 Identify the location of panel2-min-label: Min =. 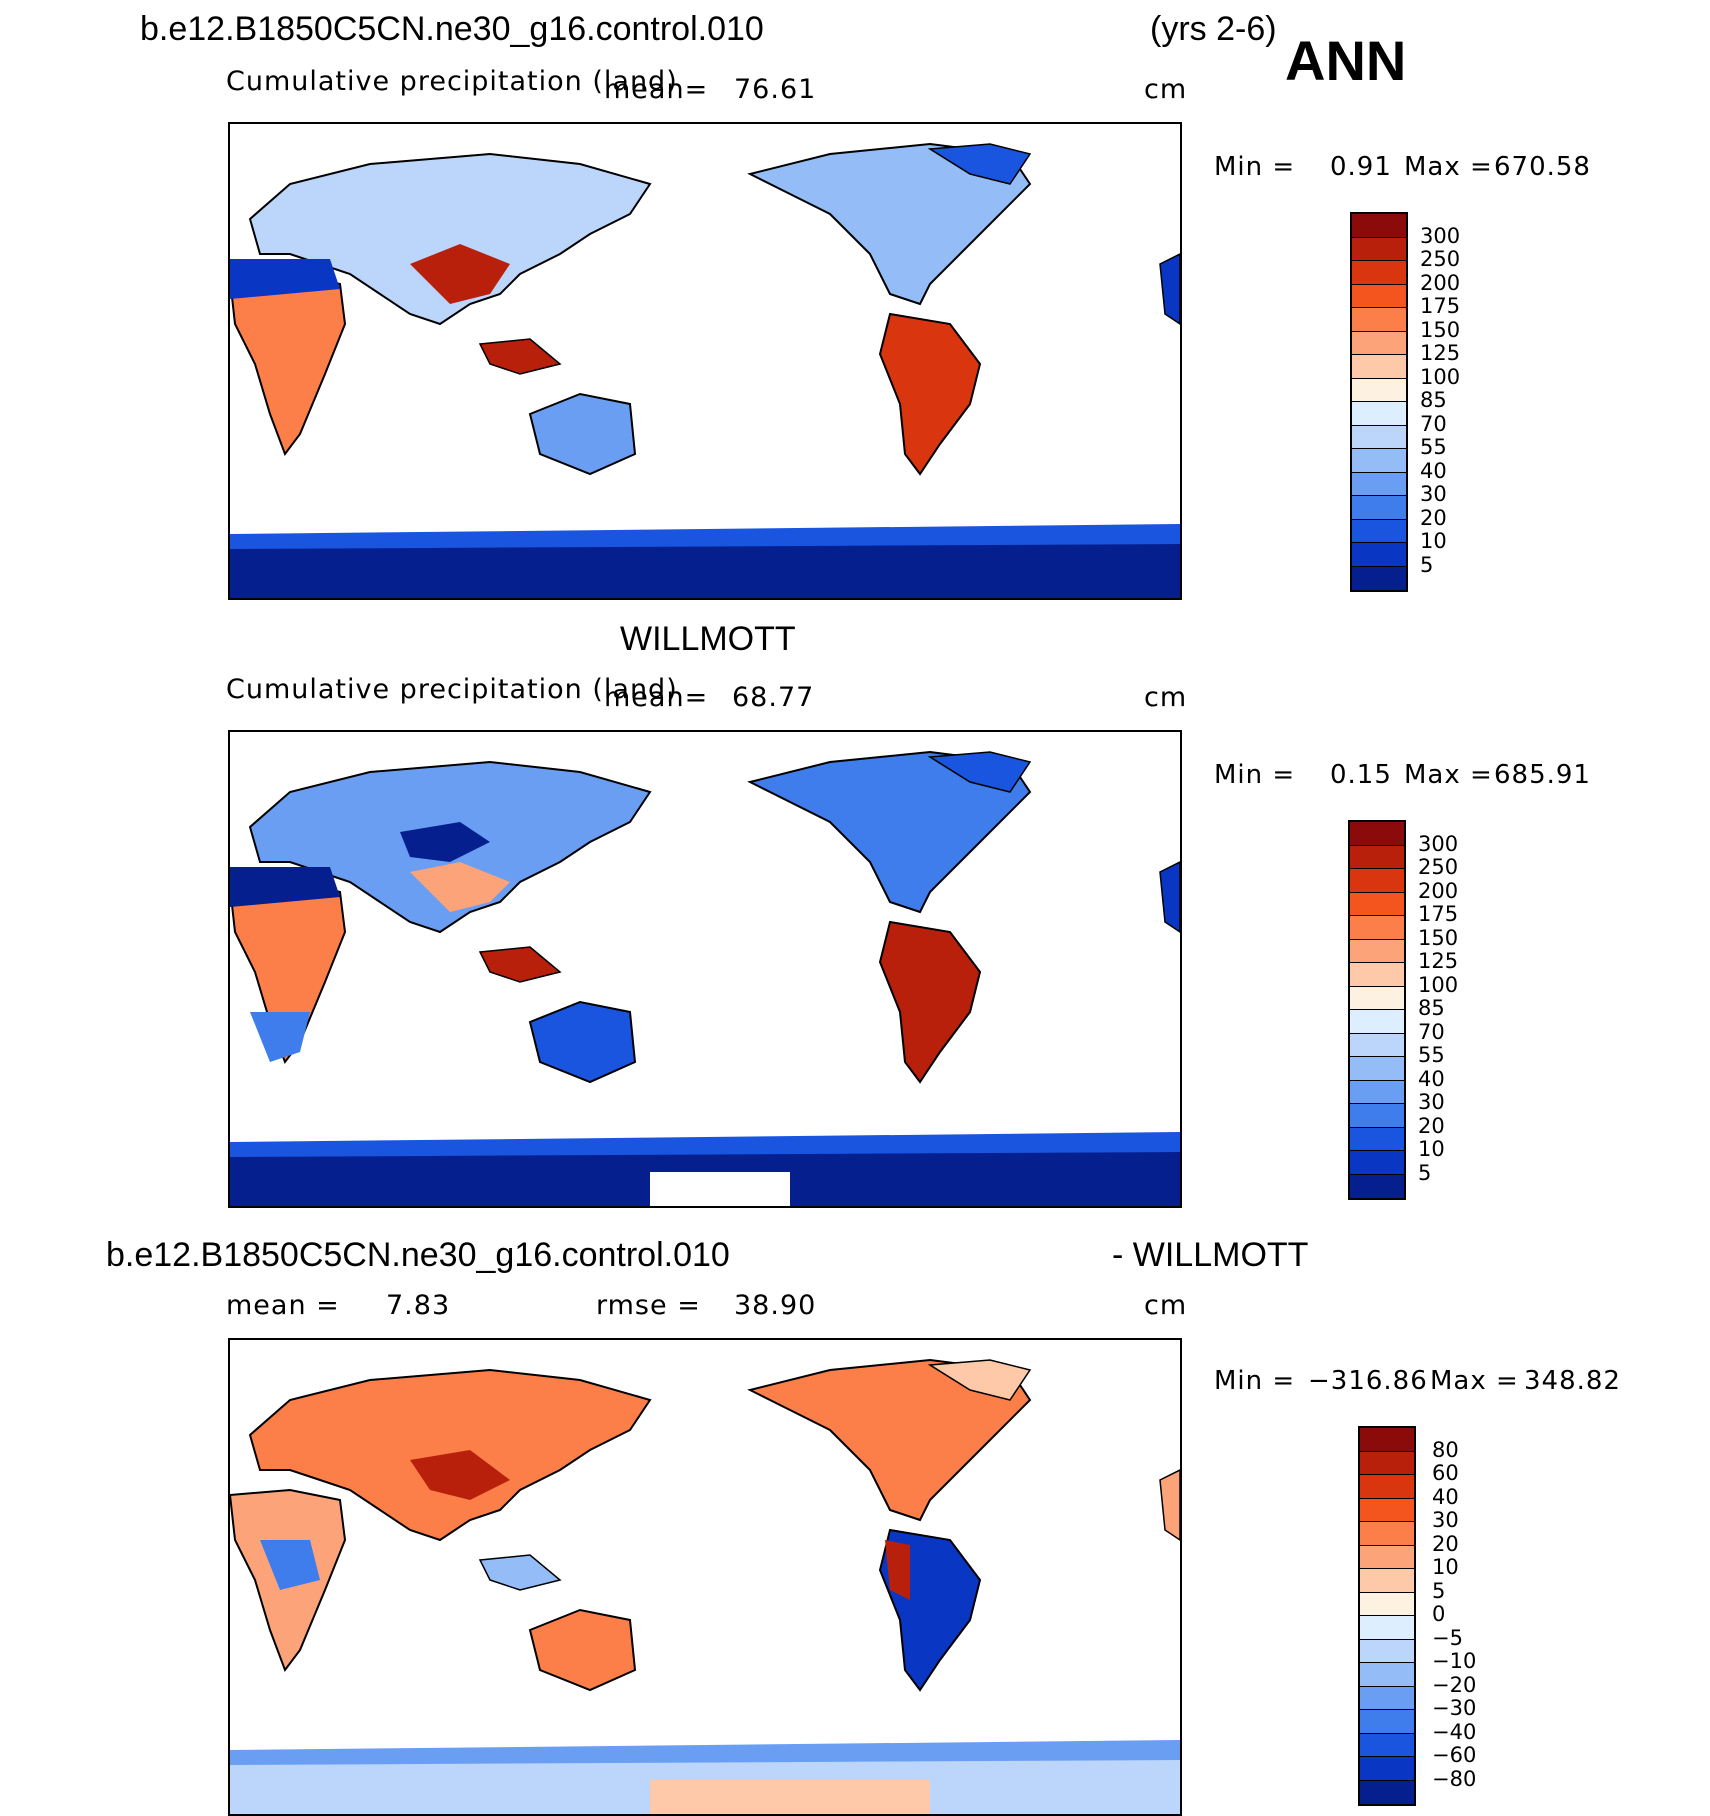
(1255, 775).